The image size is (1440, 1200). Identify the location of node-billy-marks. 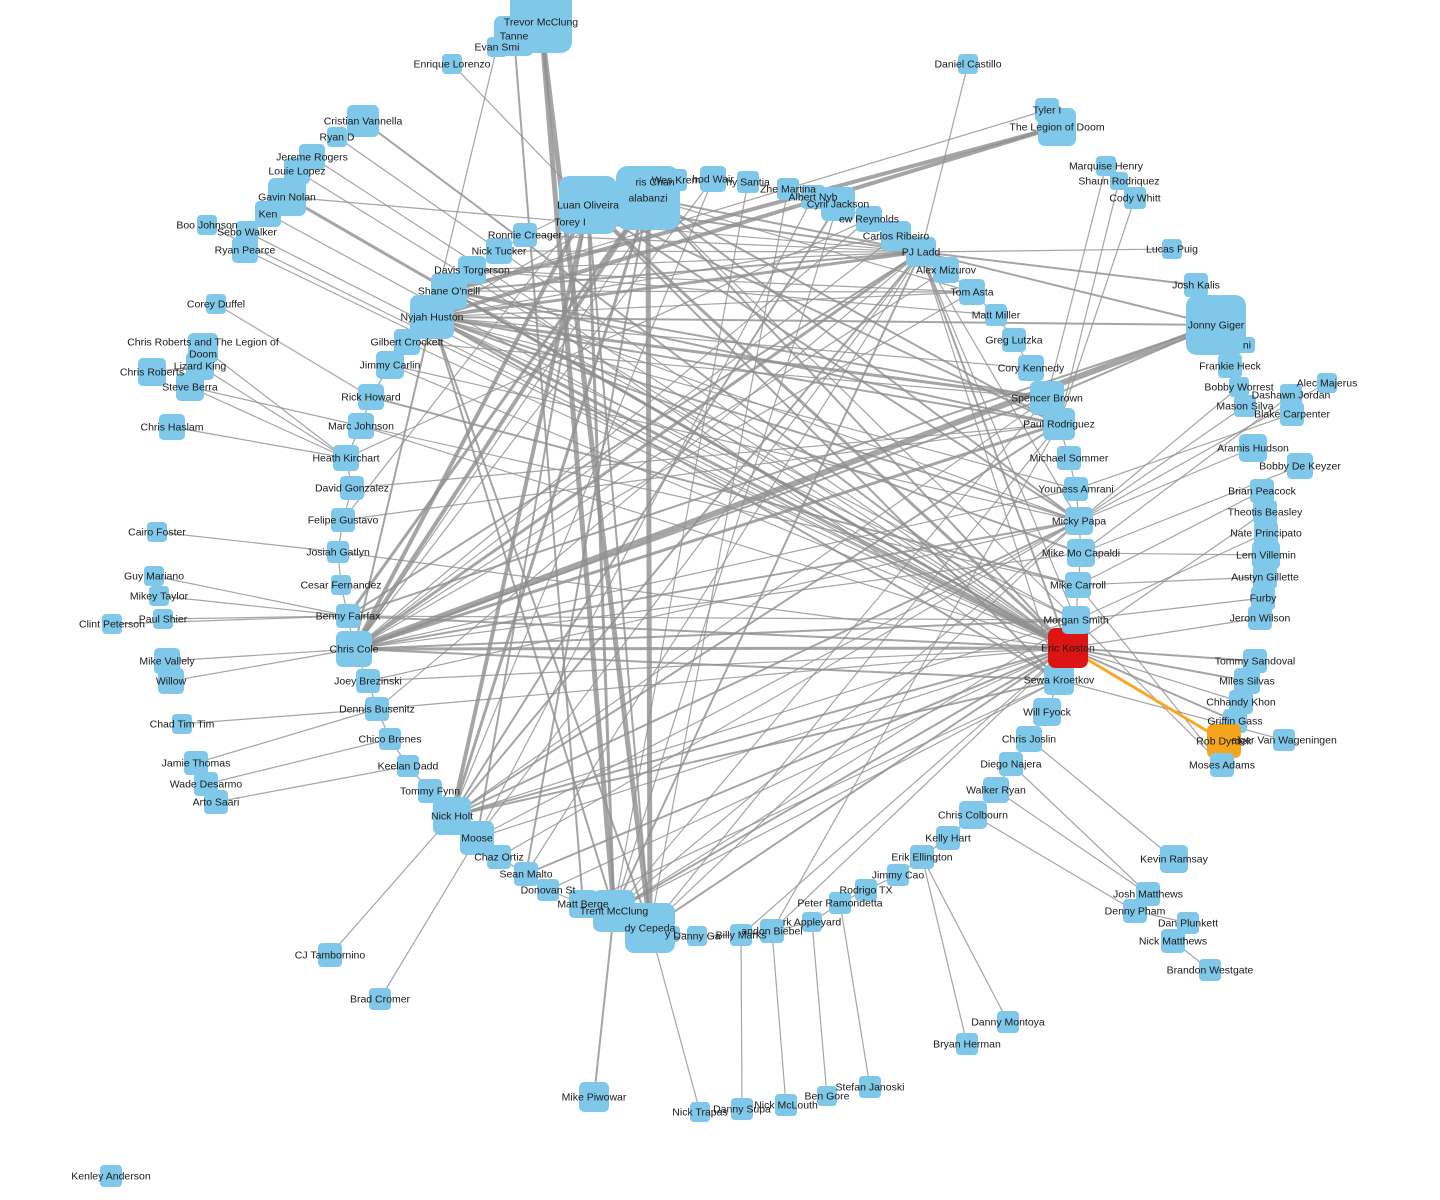
(741, 935).